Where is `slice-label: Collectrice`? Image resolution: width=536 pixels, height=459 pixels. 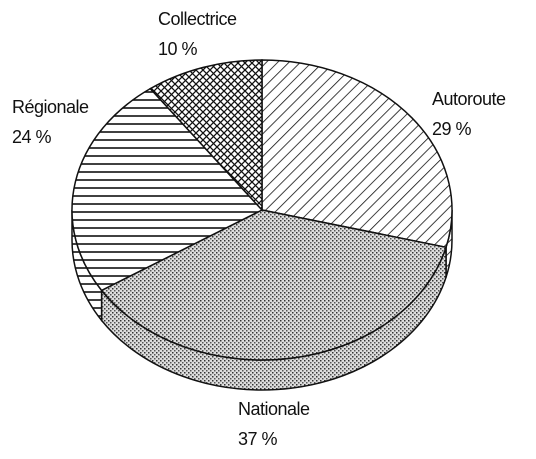
slice-label: Collectrice is located at coordinates (197, 19).